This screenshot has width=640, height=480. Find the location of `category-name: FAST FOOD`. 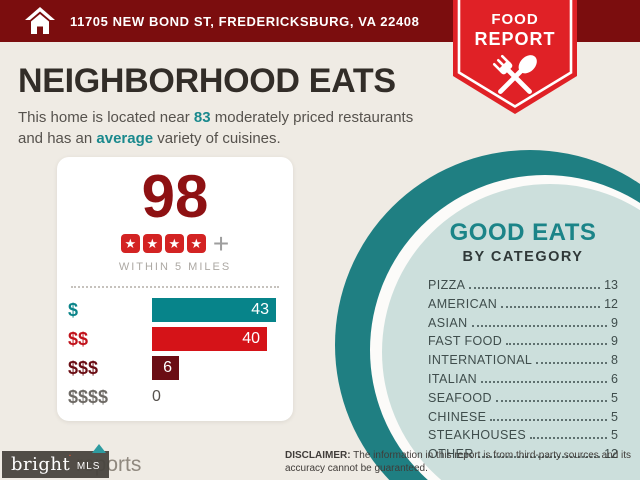

category-name: FAST FOOD is located at coordinates (465, 341).